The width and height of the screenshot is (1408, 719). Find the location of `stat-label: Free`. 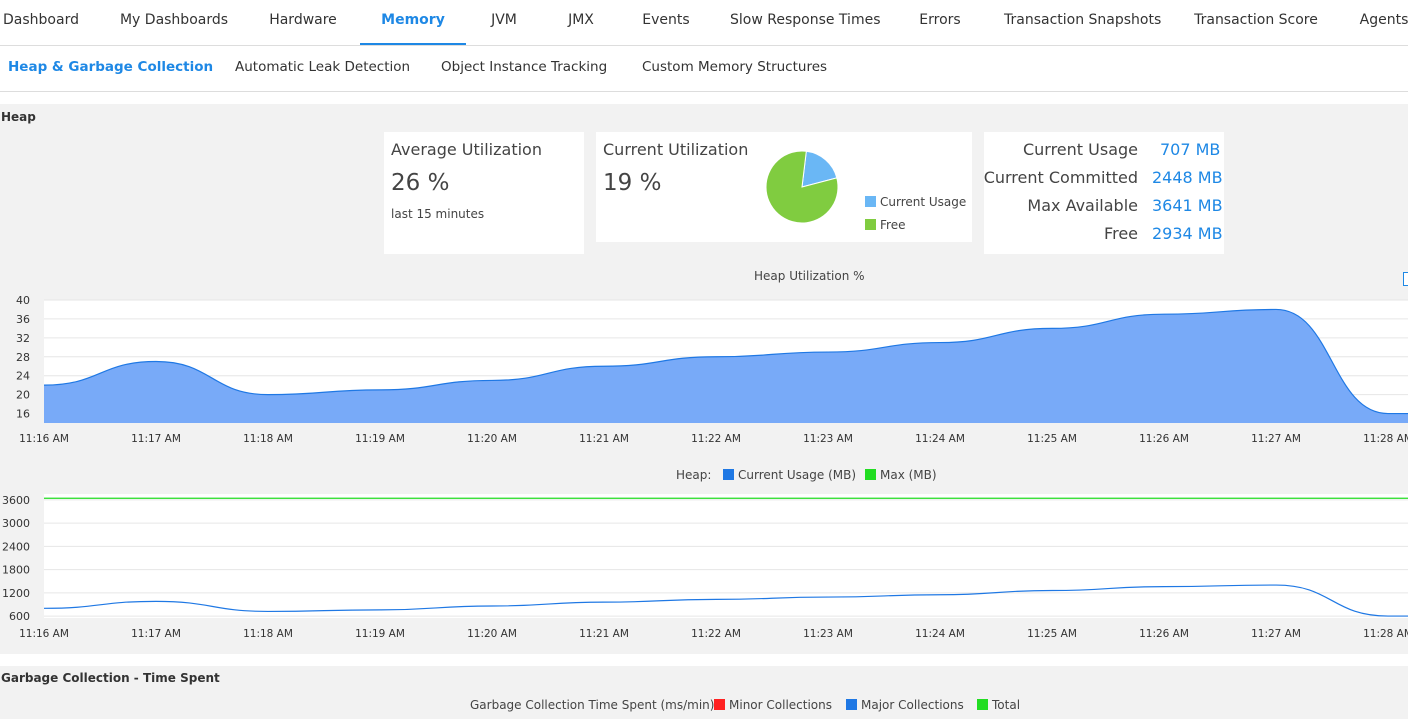

stat-label: Free is located at coordinates (1121, 233).